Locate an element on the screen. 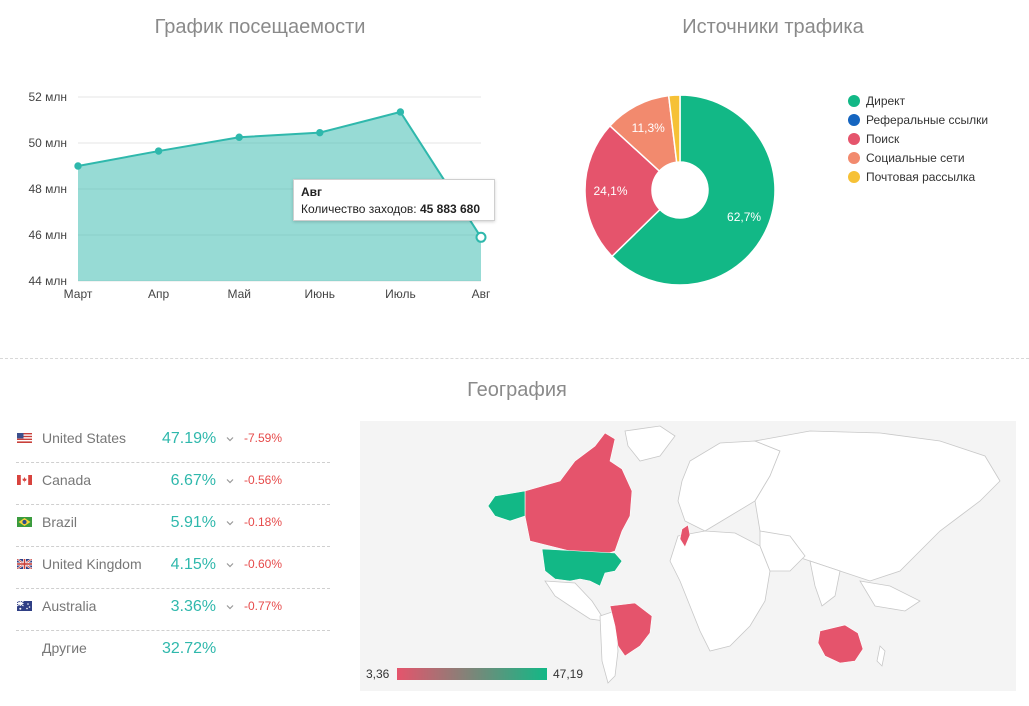 Image resolution: width=1029 pixels, height=706 pixels. slice-label: 62,7% is located at coordinates (744, 217).